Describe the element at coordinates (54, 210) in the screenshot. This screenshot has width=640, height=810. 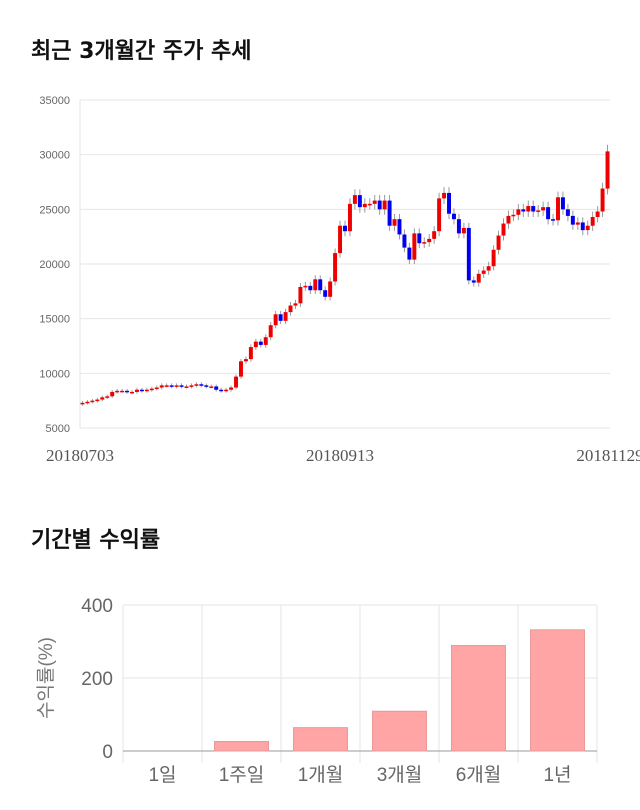
I see `y-tick-label: 25000` at that location.